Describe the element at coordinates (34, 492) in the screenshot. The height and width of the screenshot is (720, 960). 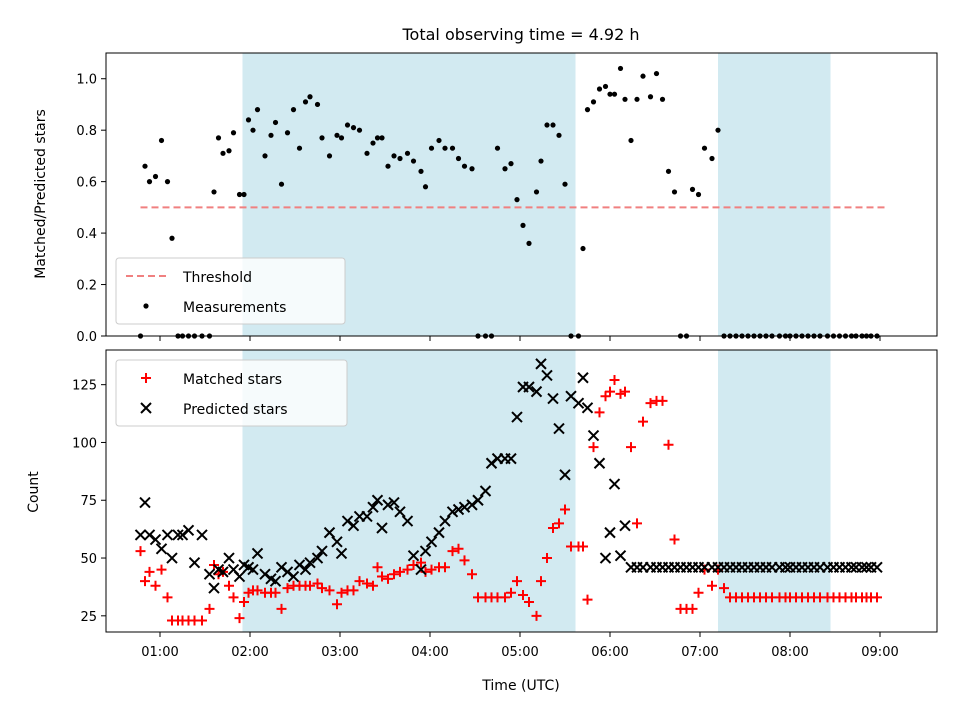
I see `bottom-y-axis-label: Count` at that location.